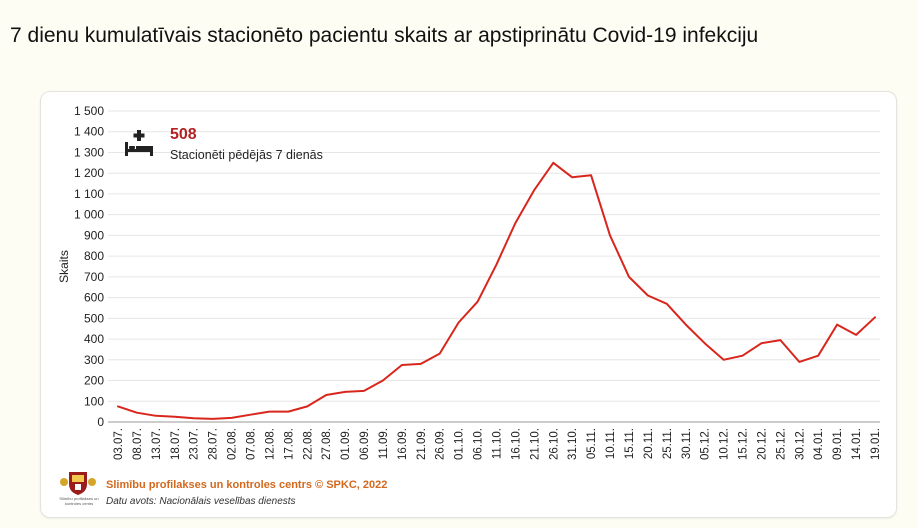  I want to click on y-tick-label: 1 300, so click(89, 152).